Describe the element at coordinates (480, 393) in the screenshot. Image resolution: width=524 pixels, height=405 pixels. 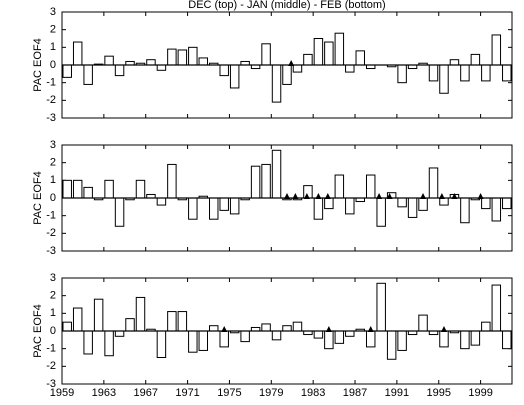
I see `x-tick-label: 1999` at that location.